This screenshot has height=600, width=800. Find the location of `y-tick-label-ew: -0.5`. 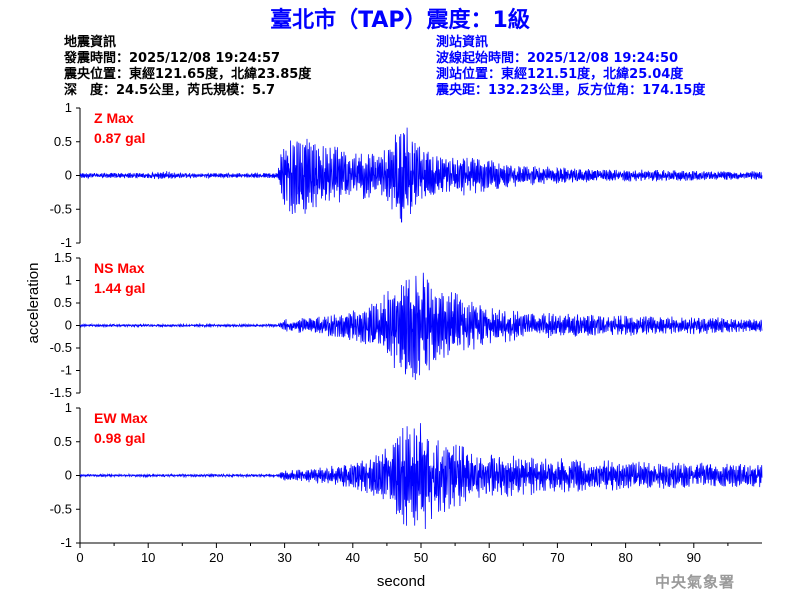

y-tick-label-ew: -0.5 is located at coordinates (61, 508).